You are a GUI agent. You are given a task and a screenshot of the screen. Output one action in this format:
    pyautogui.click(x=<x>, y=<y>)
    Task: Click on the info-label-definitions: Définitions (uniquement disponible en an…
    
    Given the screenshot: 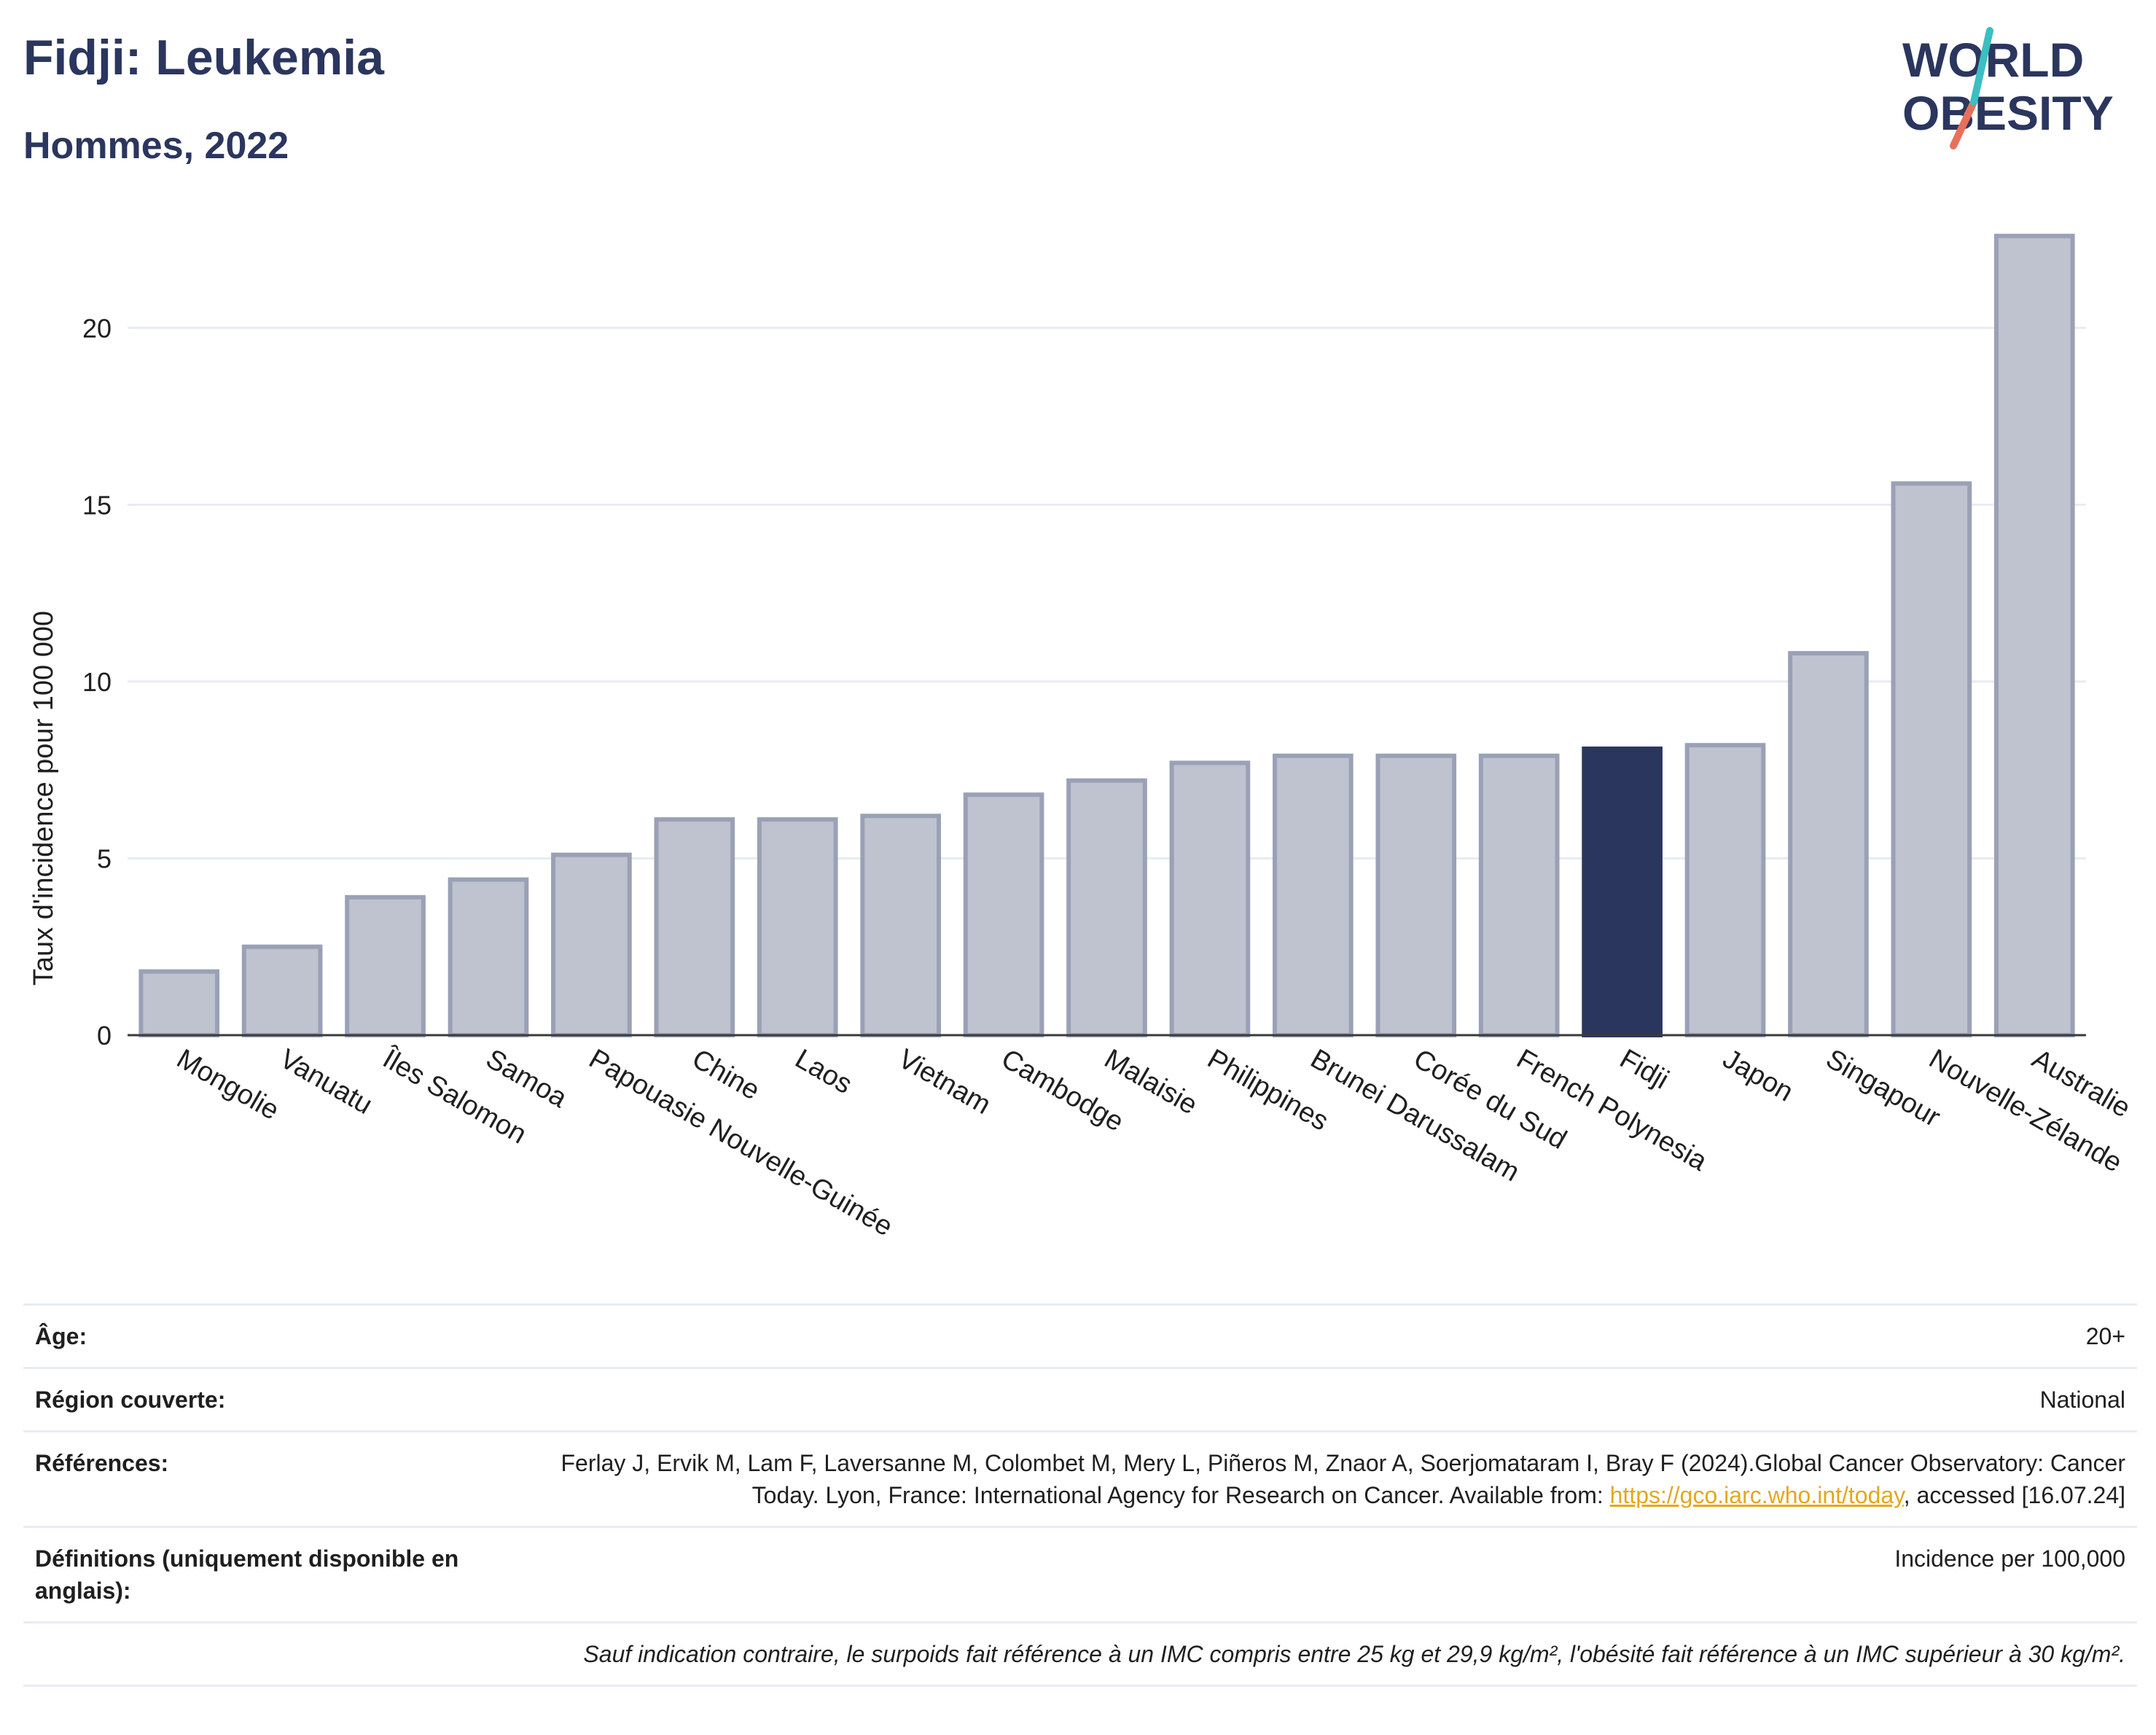 What is the action you would take?
    pyautogui.click(x=276, y=1574)
    